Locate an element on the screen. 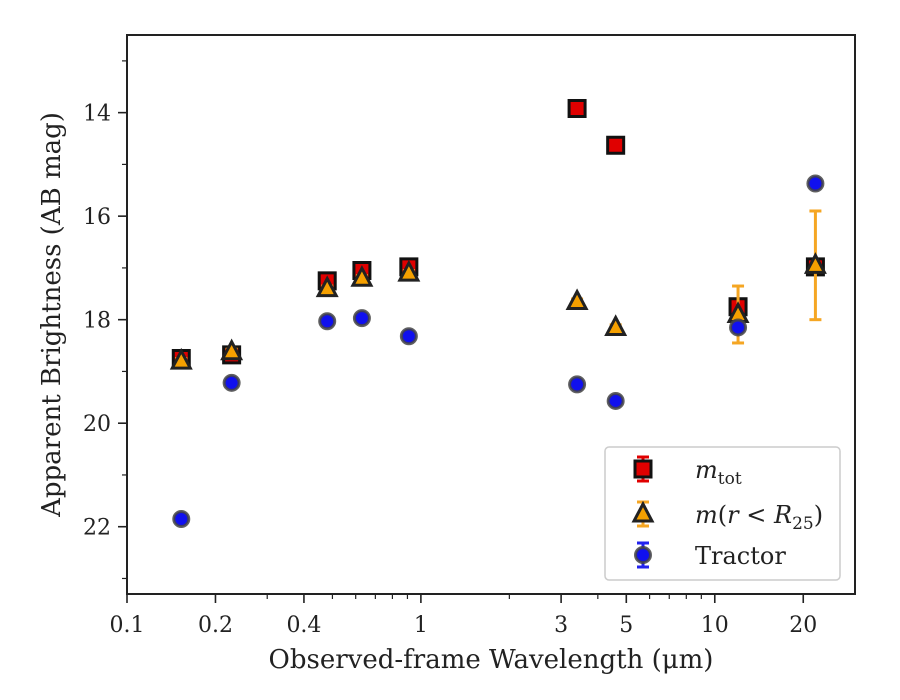 This screenshot has height=700, width=900. x-tick-label: 10 is located at coordinates (715, 625).